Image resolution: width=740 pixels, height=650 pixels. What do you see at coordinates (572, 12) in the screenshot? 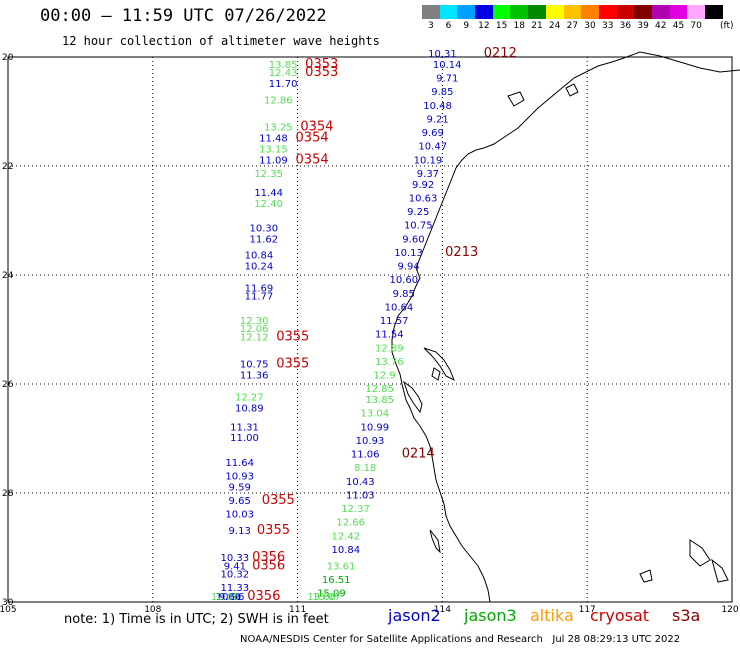
I see `color-legend-bar` at bounding box center [572, 12].